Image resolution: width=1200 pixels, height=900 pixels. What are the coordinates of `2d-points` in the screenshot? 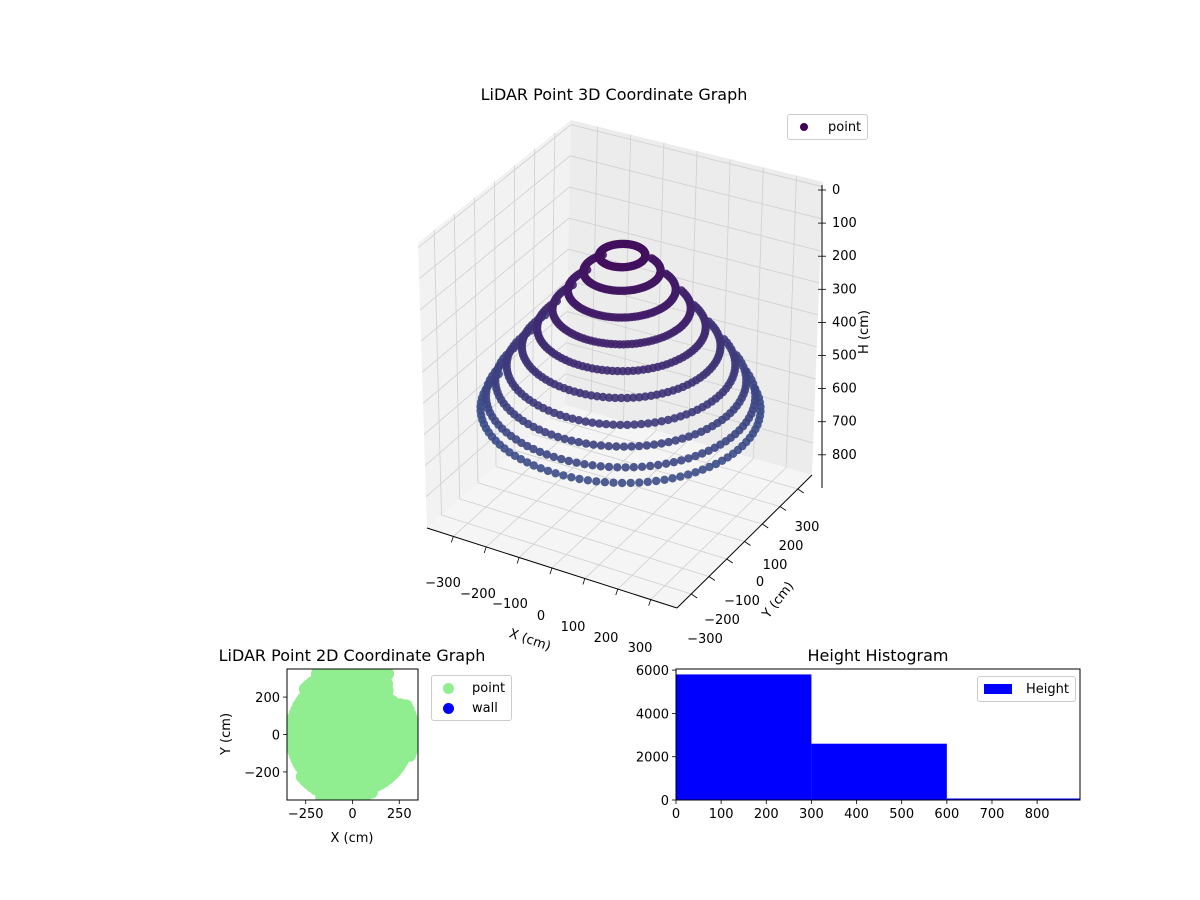 It's located at (352, 734).